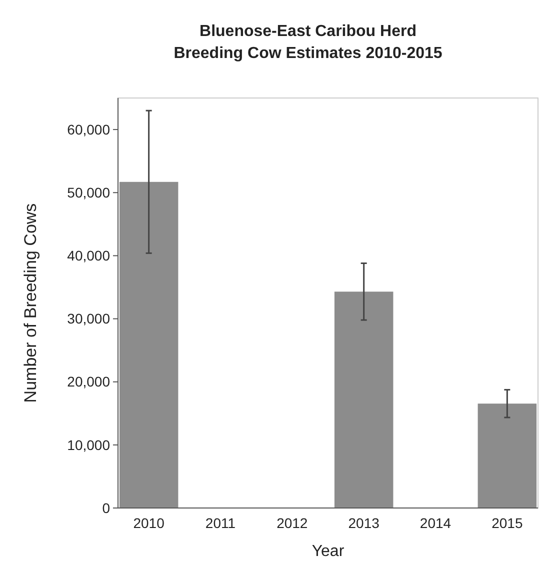  I want to click on x-tick-label: 2010, so click(149, 523).